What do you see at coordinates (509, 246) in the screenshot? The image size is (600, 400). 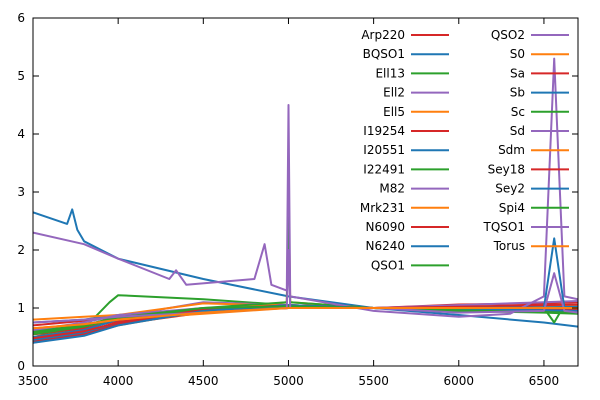 I see `legend-label: Torus` at bounding box center [509, 246].